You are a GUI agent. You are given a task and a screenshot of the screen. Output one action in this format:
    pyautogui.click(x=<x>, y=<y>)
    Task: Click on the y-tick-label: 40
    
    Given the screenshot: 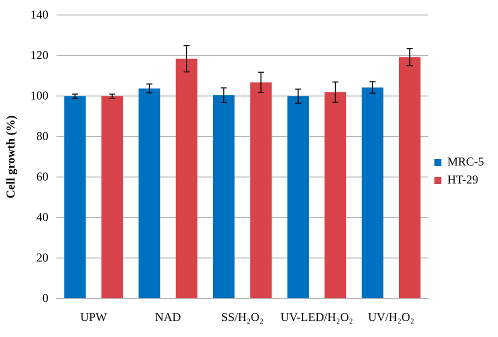 What is the action you would take?
    pyautogui.click(x=42, y=217)
    